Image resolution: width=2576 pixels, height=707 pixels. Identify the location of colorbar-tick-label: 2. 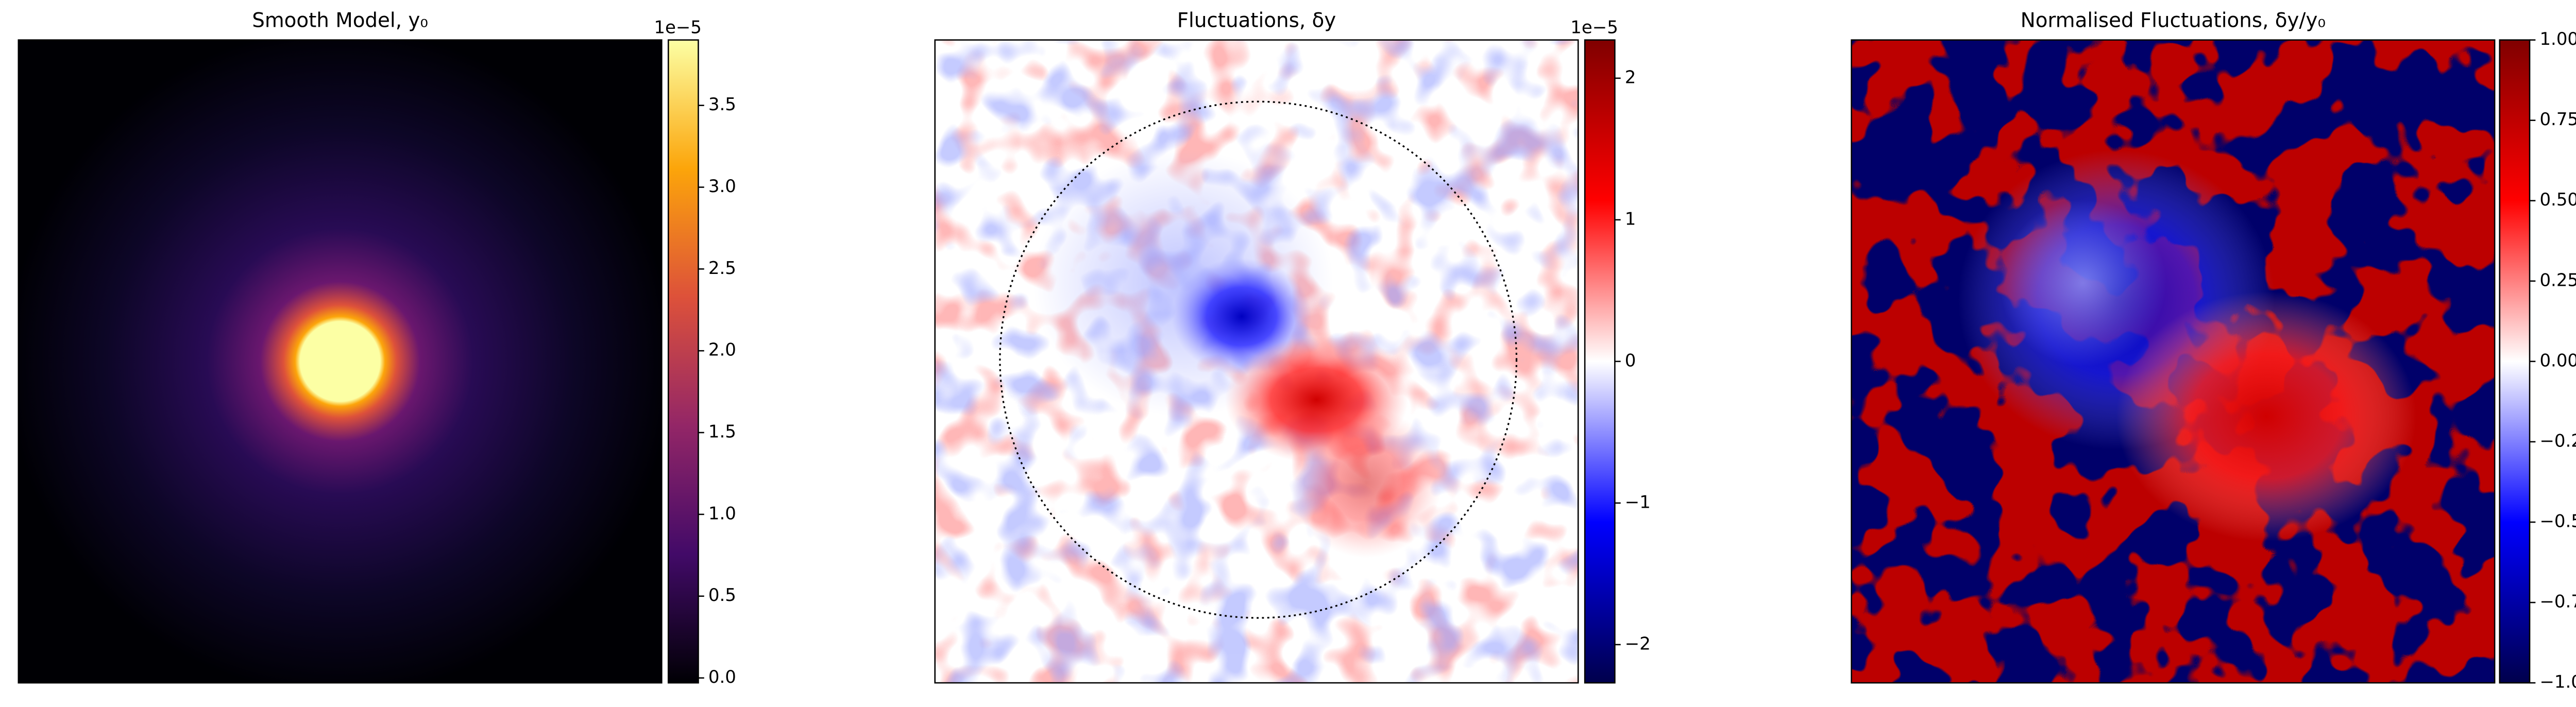
(1631, 77).